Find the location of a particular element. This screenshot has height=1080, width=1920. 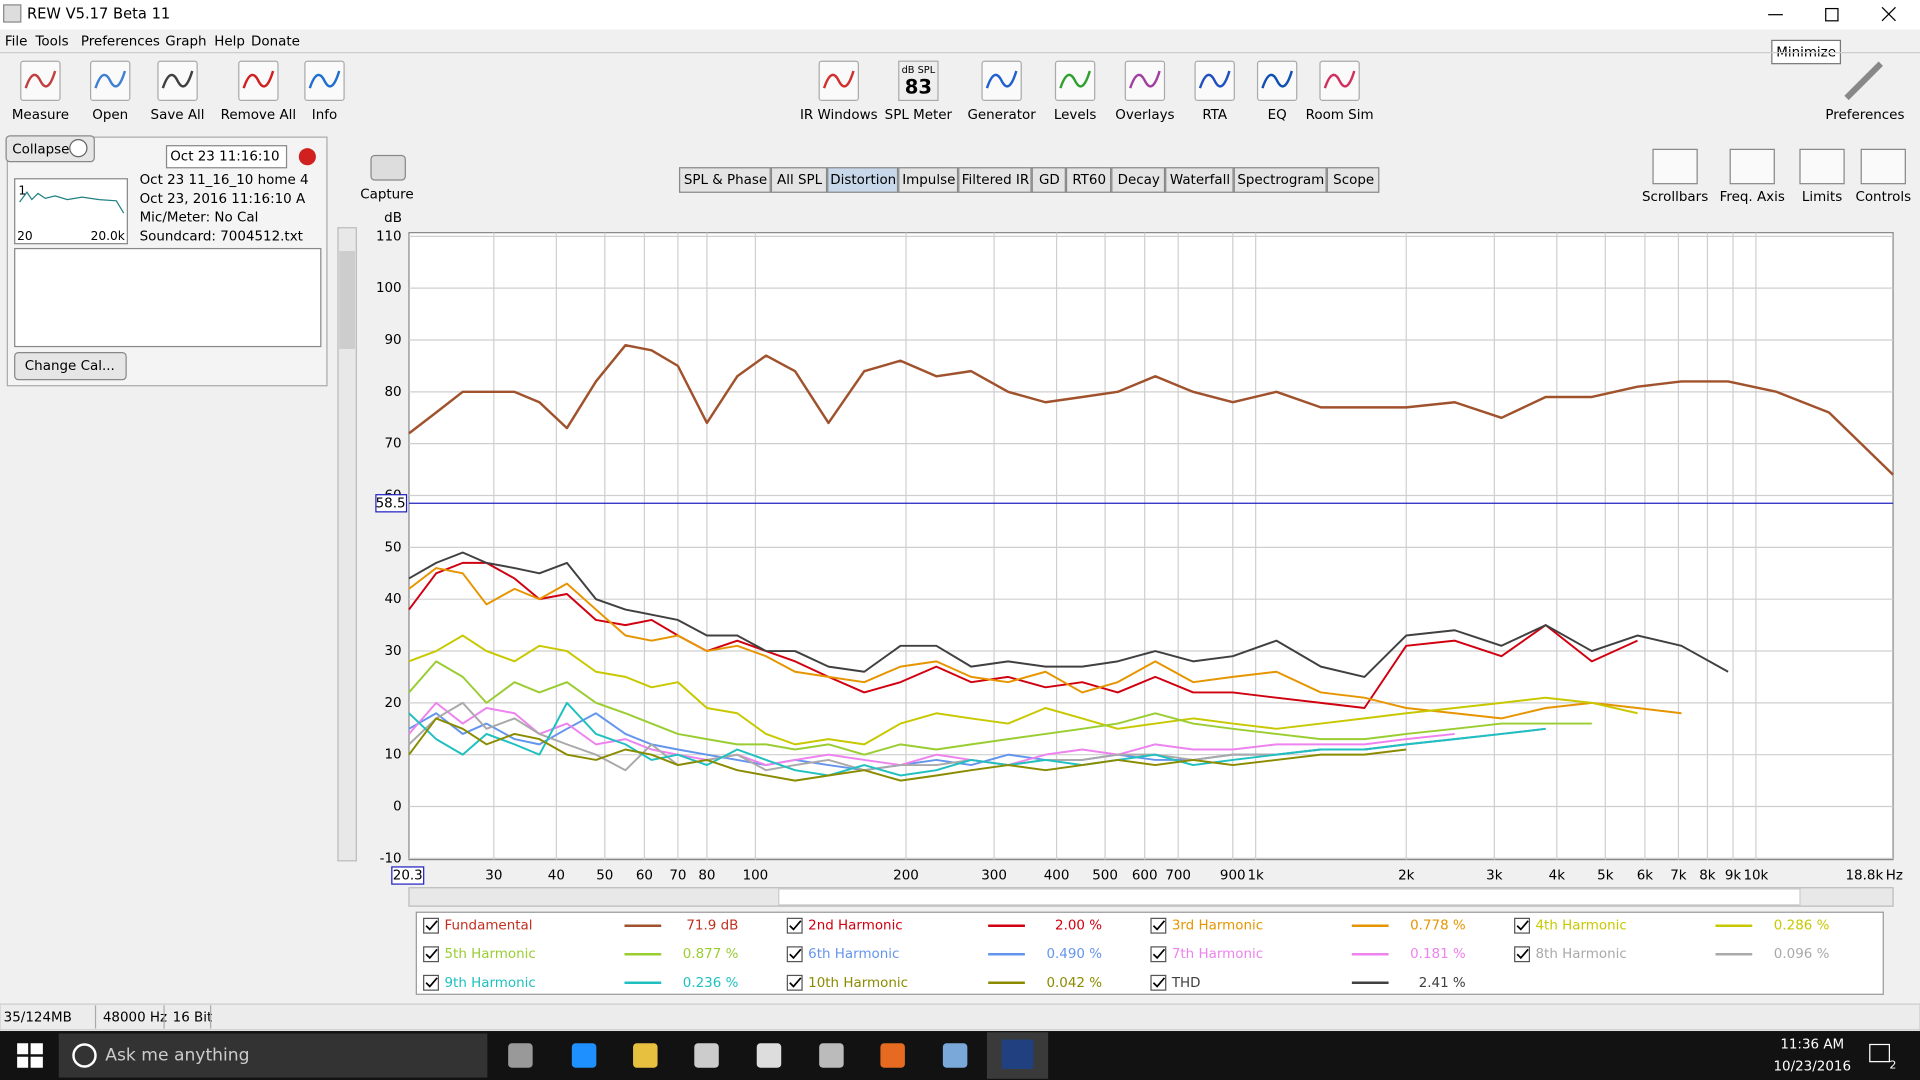

notes-box is located at coordinates (168, 297).